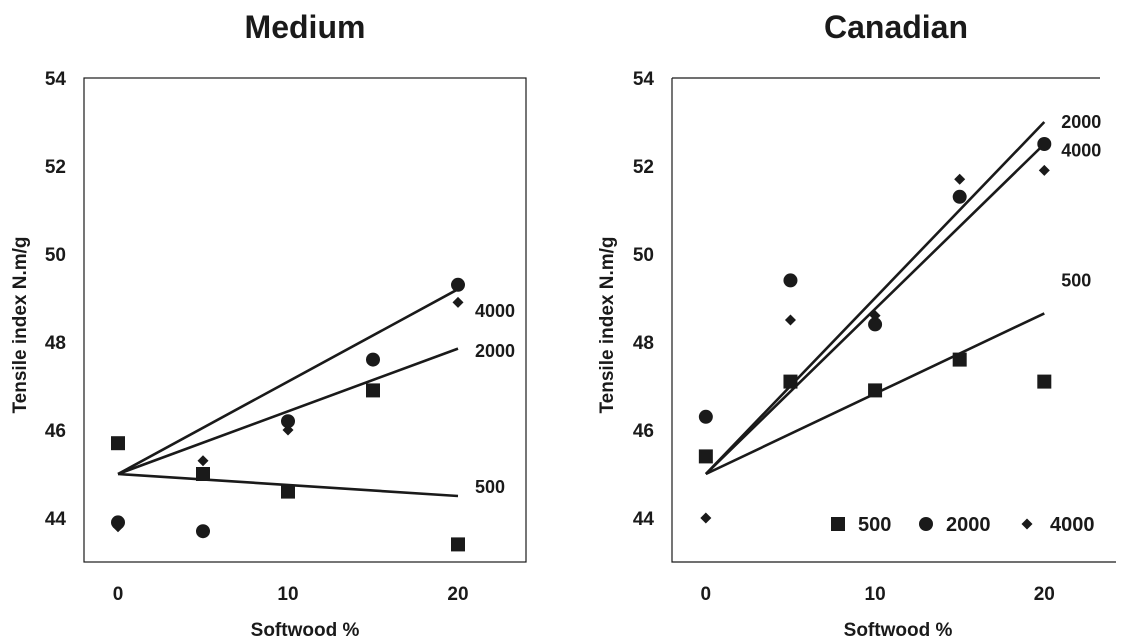 The width and height of the screenshot is (1121, 641). Describe the element at coordinates (968, 525) in the screenshot. I see `legend-label-2000: 2000` at that location.